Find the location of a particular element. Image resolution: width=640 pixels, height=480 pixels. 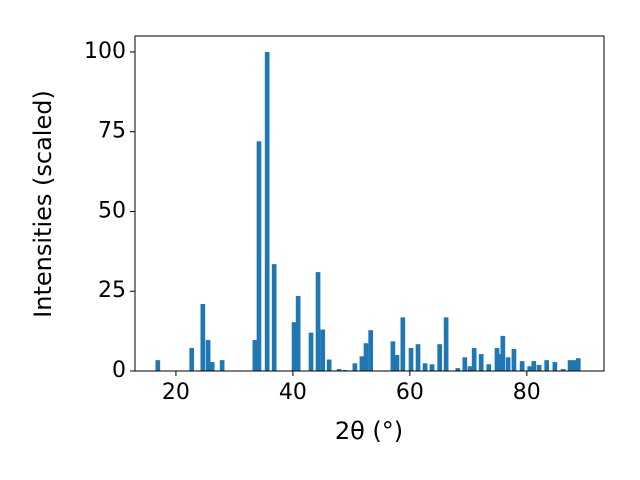

y-tick-label: 50 is located at coordinates (112, 210).